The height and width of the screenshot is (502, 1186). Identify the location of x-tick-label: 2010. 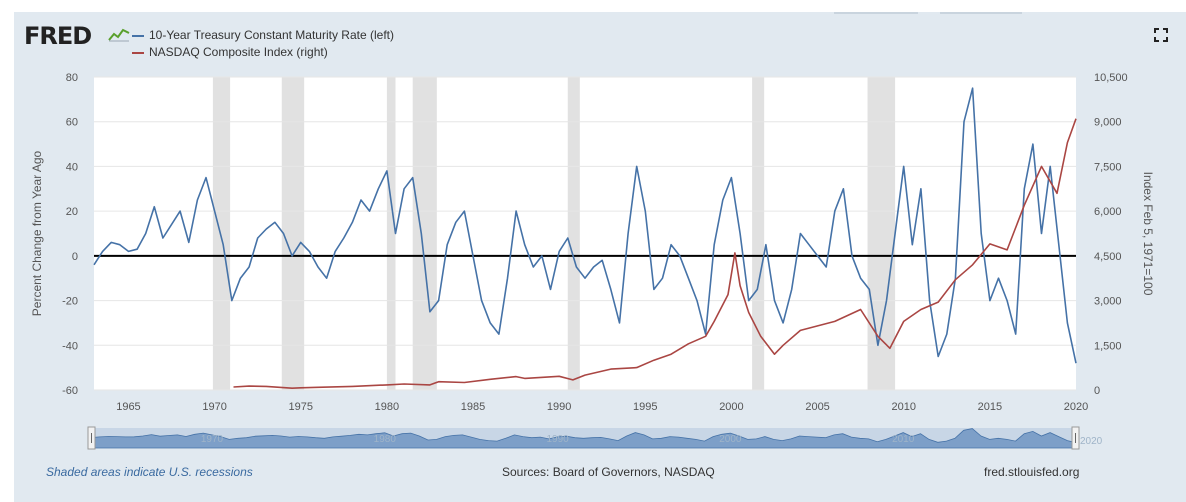
(903, 407).